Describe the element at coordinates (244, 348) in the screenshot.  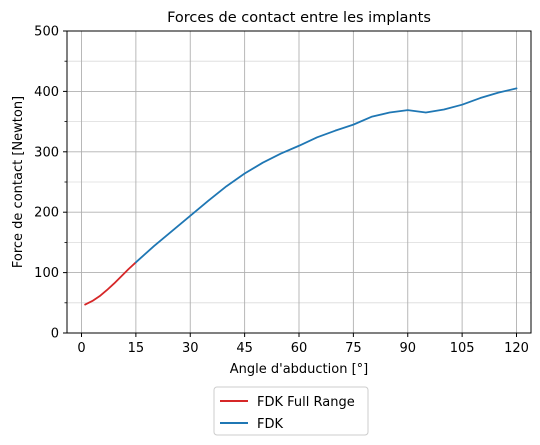
I see `x-tick-label: 45` at that location.